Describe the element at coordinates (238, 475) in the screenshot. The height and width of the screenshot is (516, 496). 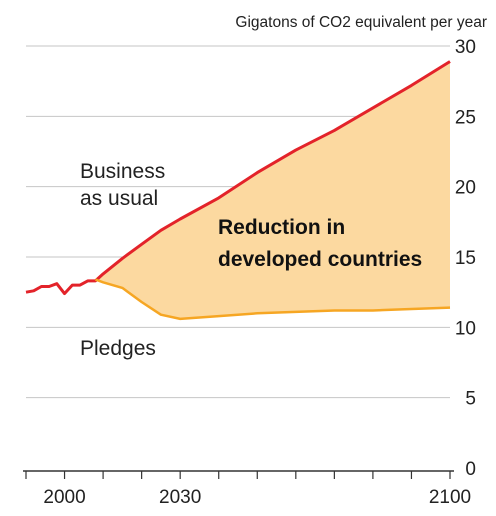
I see `x-axis-ticks` at that location.